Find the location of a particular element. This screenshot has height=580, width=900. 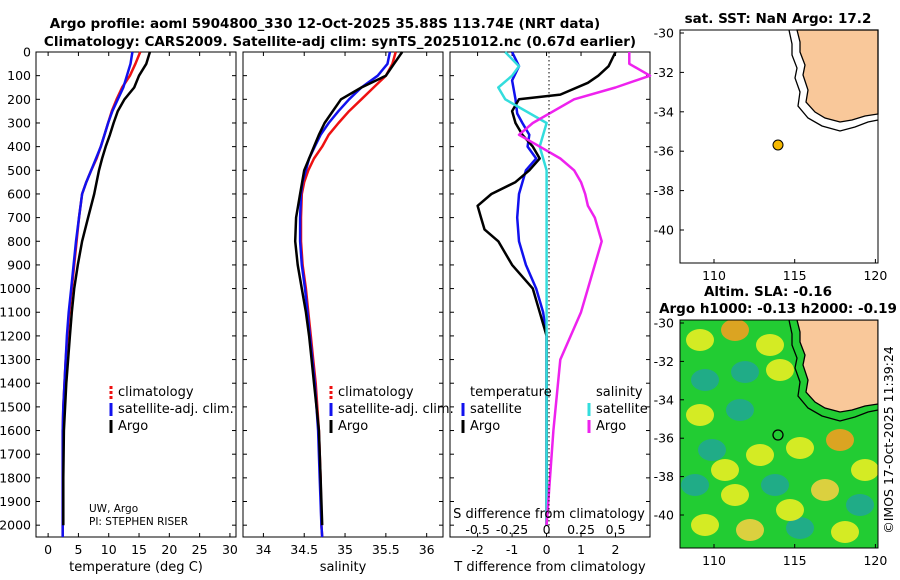

x-tick-label: 0 is located at coordinates (48, 549).